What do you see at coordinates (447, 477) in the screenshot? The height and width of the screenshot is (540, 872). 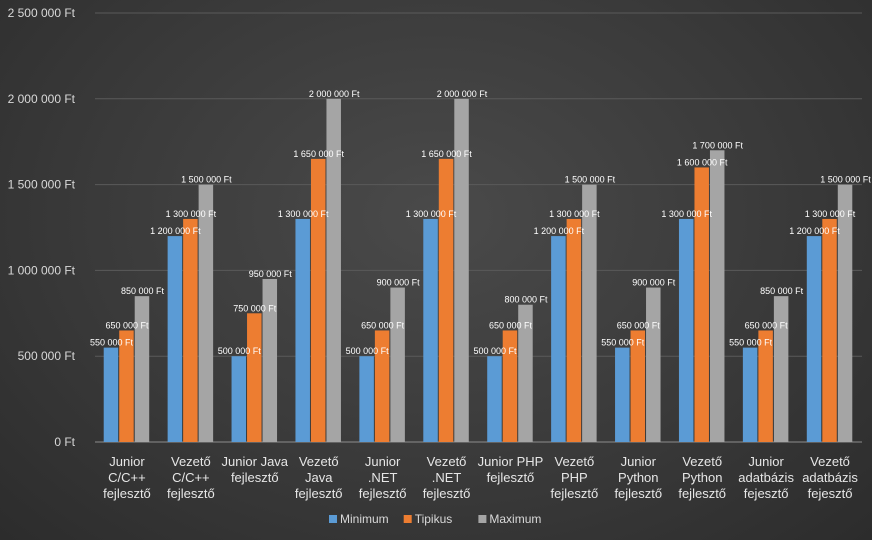 I see `category-label: Vezető .NET fejlesztő` at bounding box center [447, 477].